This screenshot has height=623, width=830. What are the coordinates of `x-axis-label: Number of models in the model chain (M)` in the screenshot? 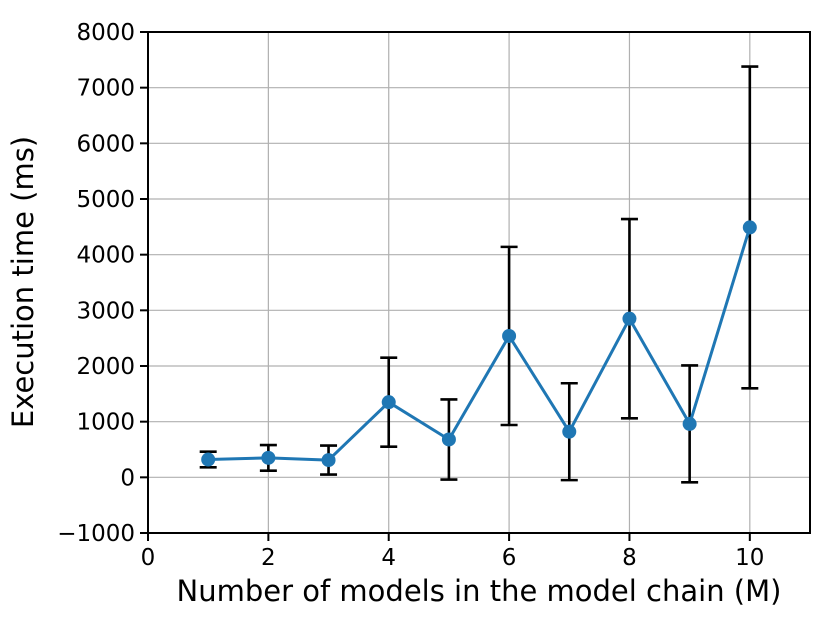 It's located at (479, 591).